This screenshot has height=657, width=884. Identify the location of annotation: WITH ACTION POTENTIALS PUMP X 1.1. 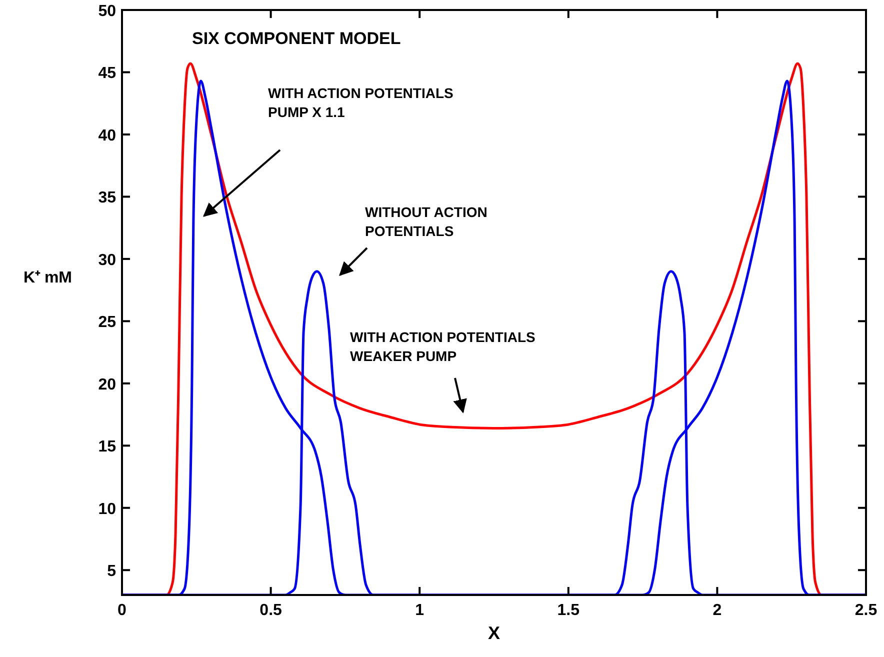
(361, 102).